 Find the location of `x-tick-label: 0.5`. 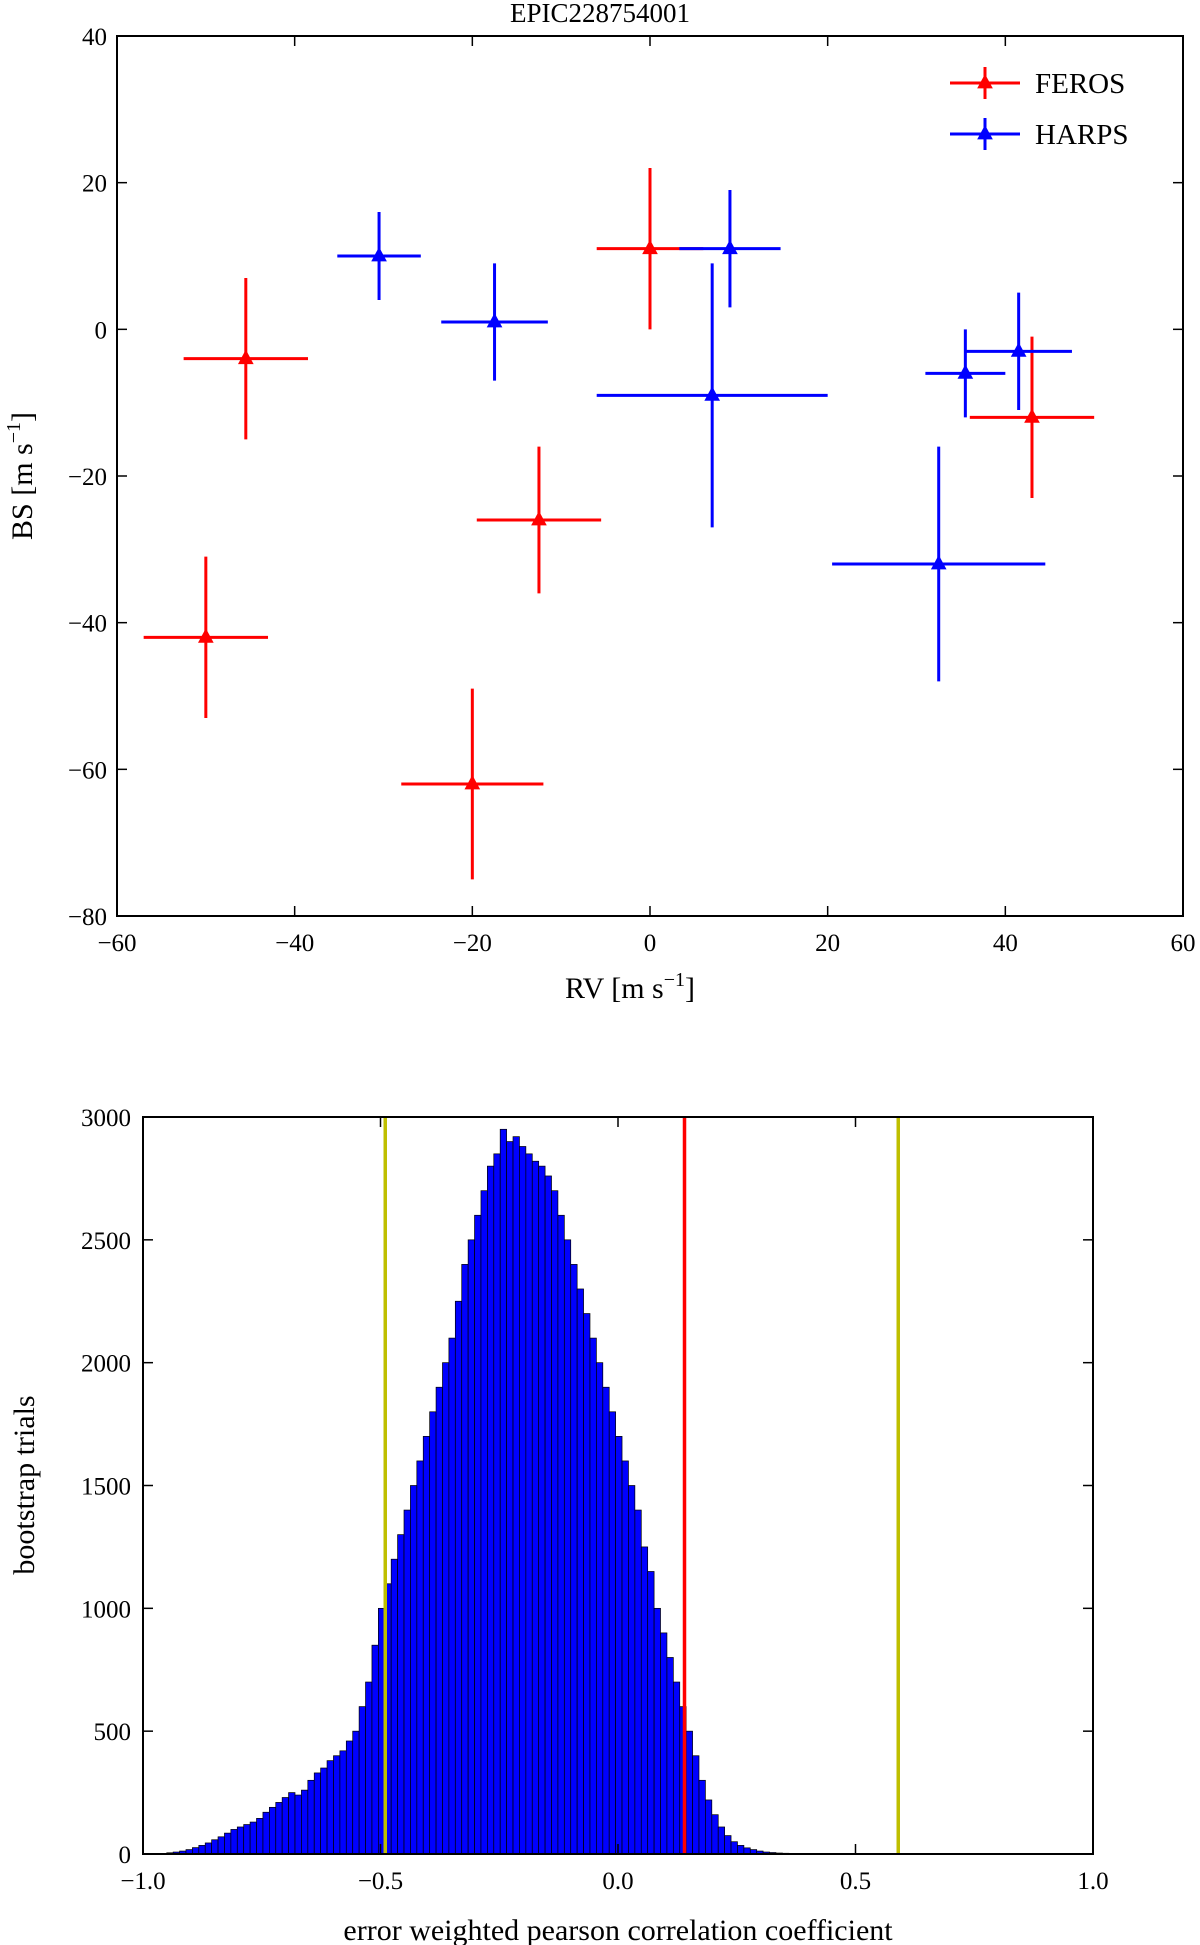

x-tick-label: 0.5 is located at coordinates (855, 1881).